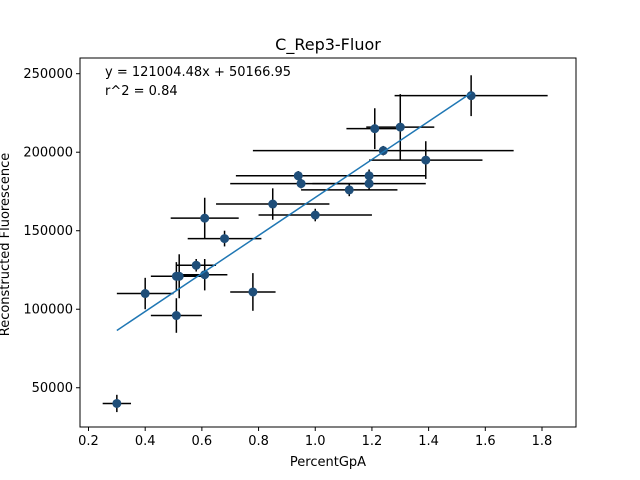 Image resolution: width=640 pixels, height=480 pixels. I want to click on chart-title: C_Rep3-Fluor, so click(328, 45).